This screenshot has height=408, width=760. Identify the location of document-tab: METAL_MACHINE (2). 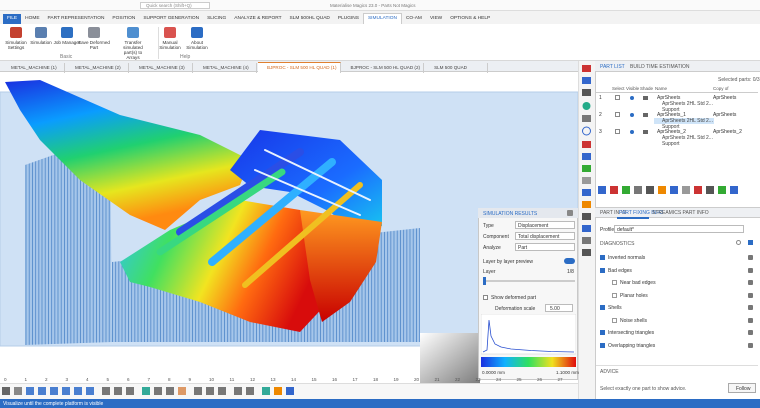
(97, 67).